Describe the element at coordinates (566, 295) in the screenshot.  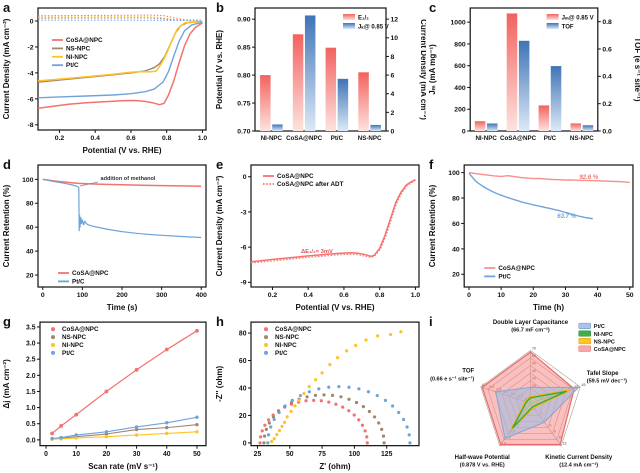
I see `x-tick-label: 30` at that location.